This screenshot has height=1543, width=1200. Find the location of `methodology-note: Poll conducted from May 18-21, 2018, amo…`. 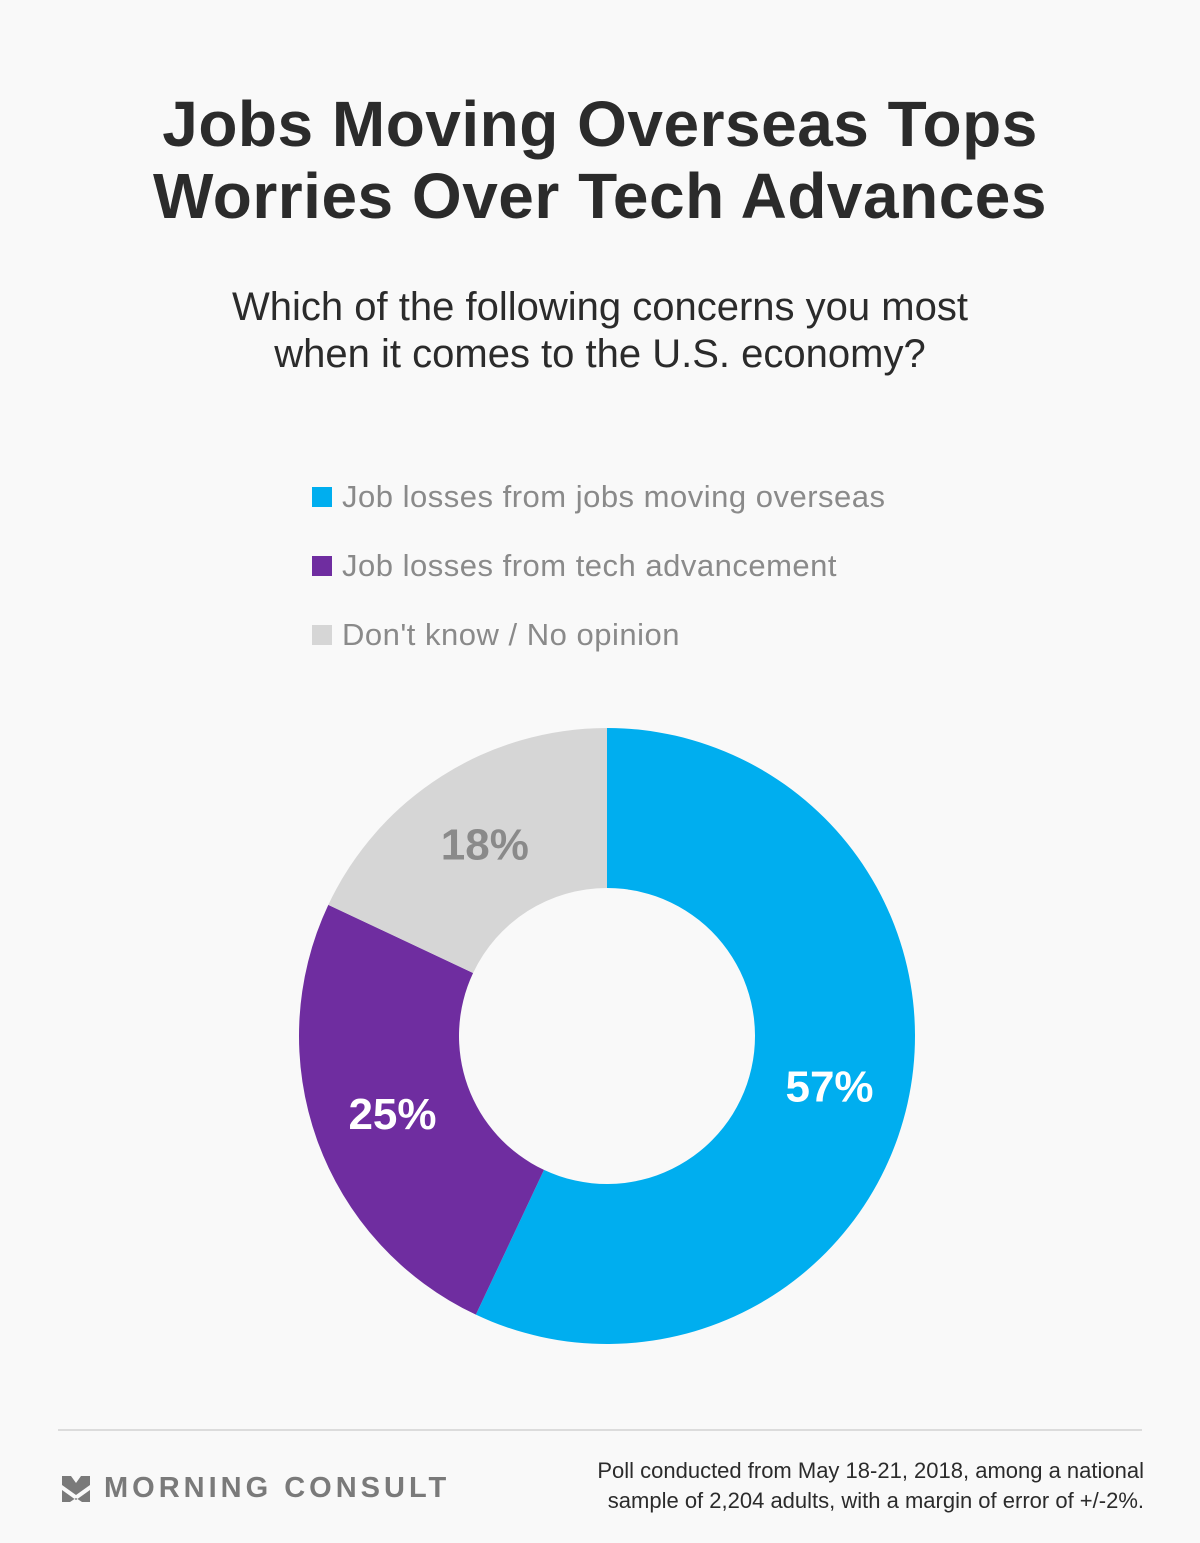

methodology-note: Poll conducted from May 18-21, 2018, amo… is located at coordinates (870, 1486).